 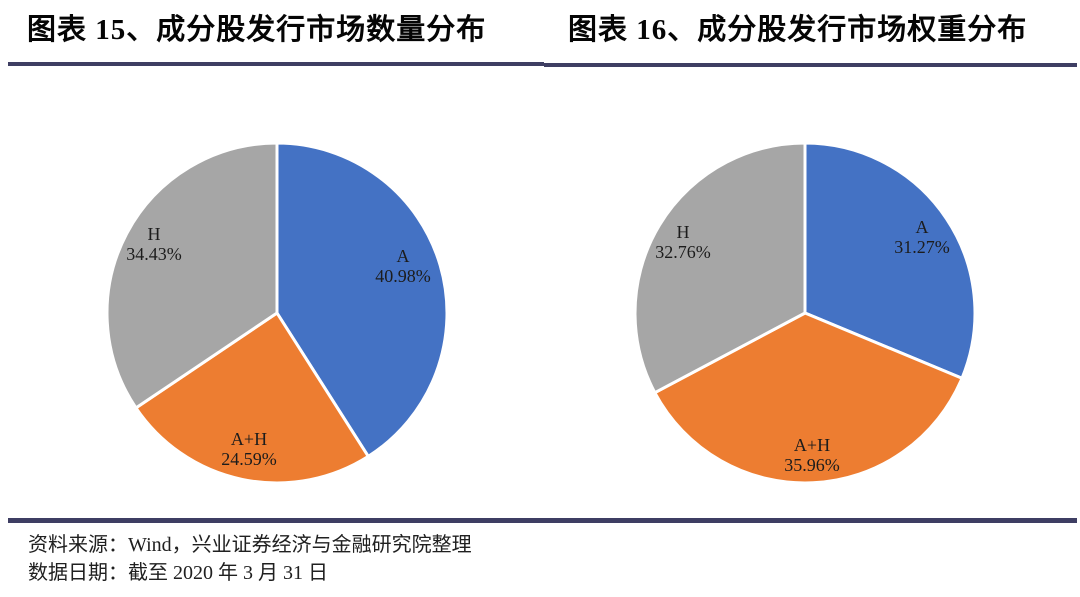 I want to click on slice-label-a-plus-h-pct: 35.96%, so click(x=812, y=465).